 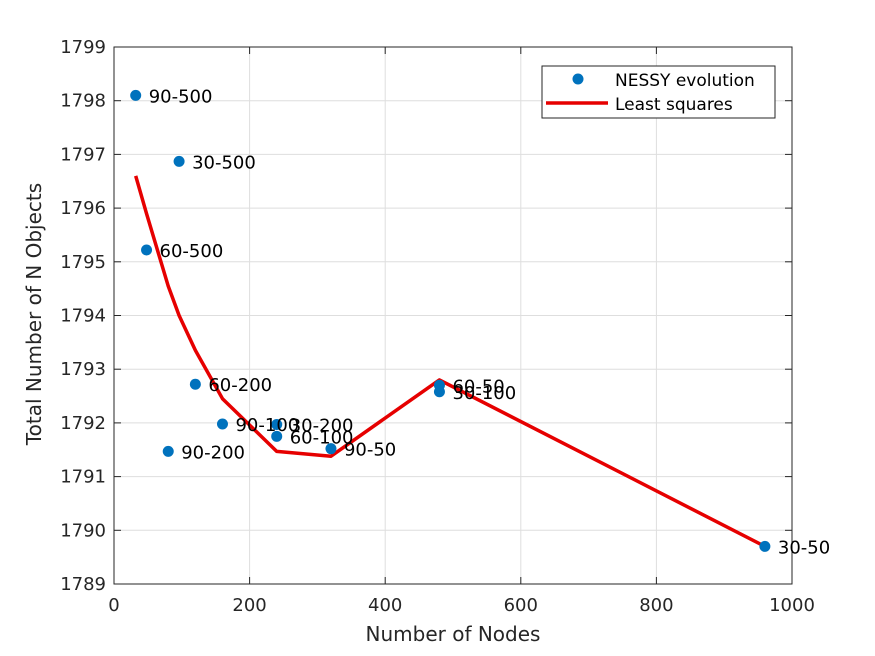 What do you see at coordinates (83, 530) in the screenshot?
I see `y-tick-label: 1790` at bounding box center [83, 530].